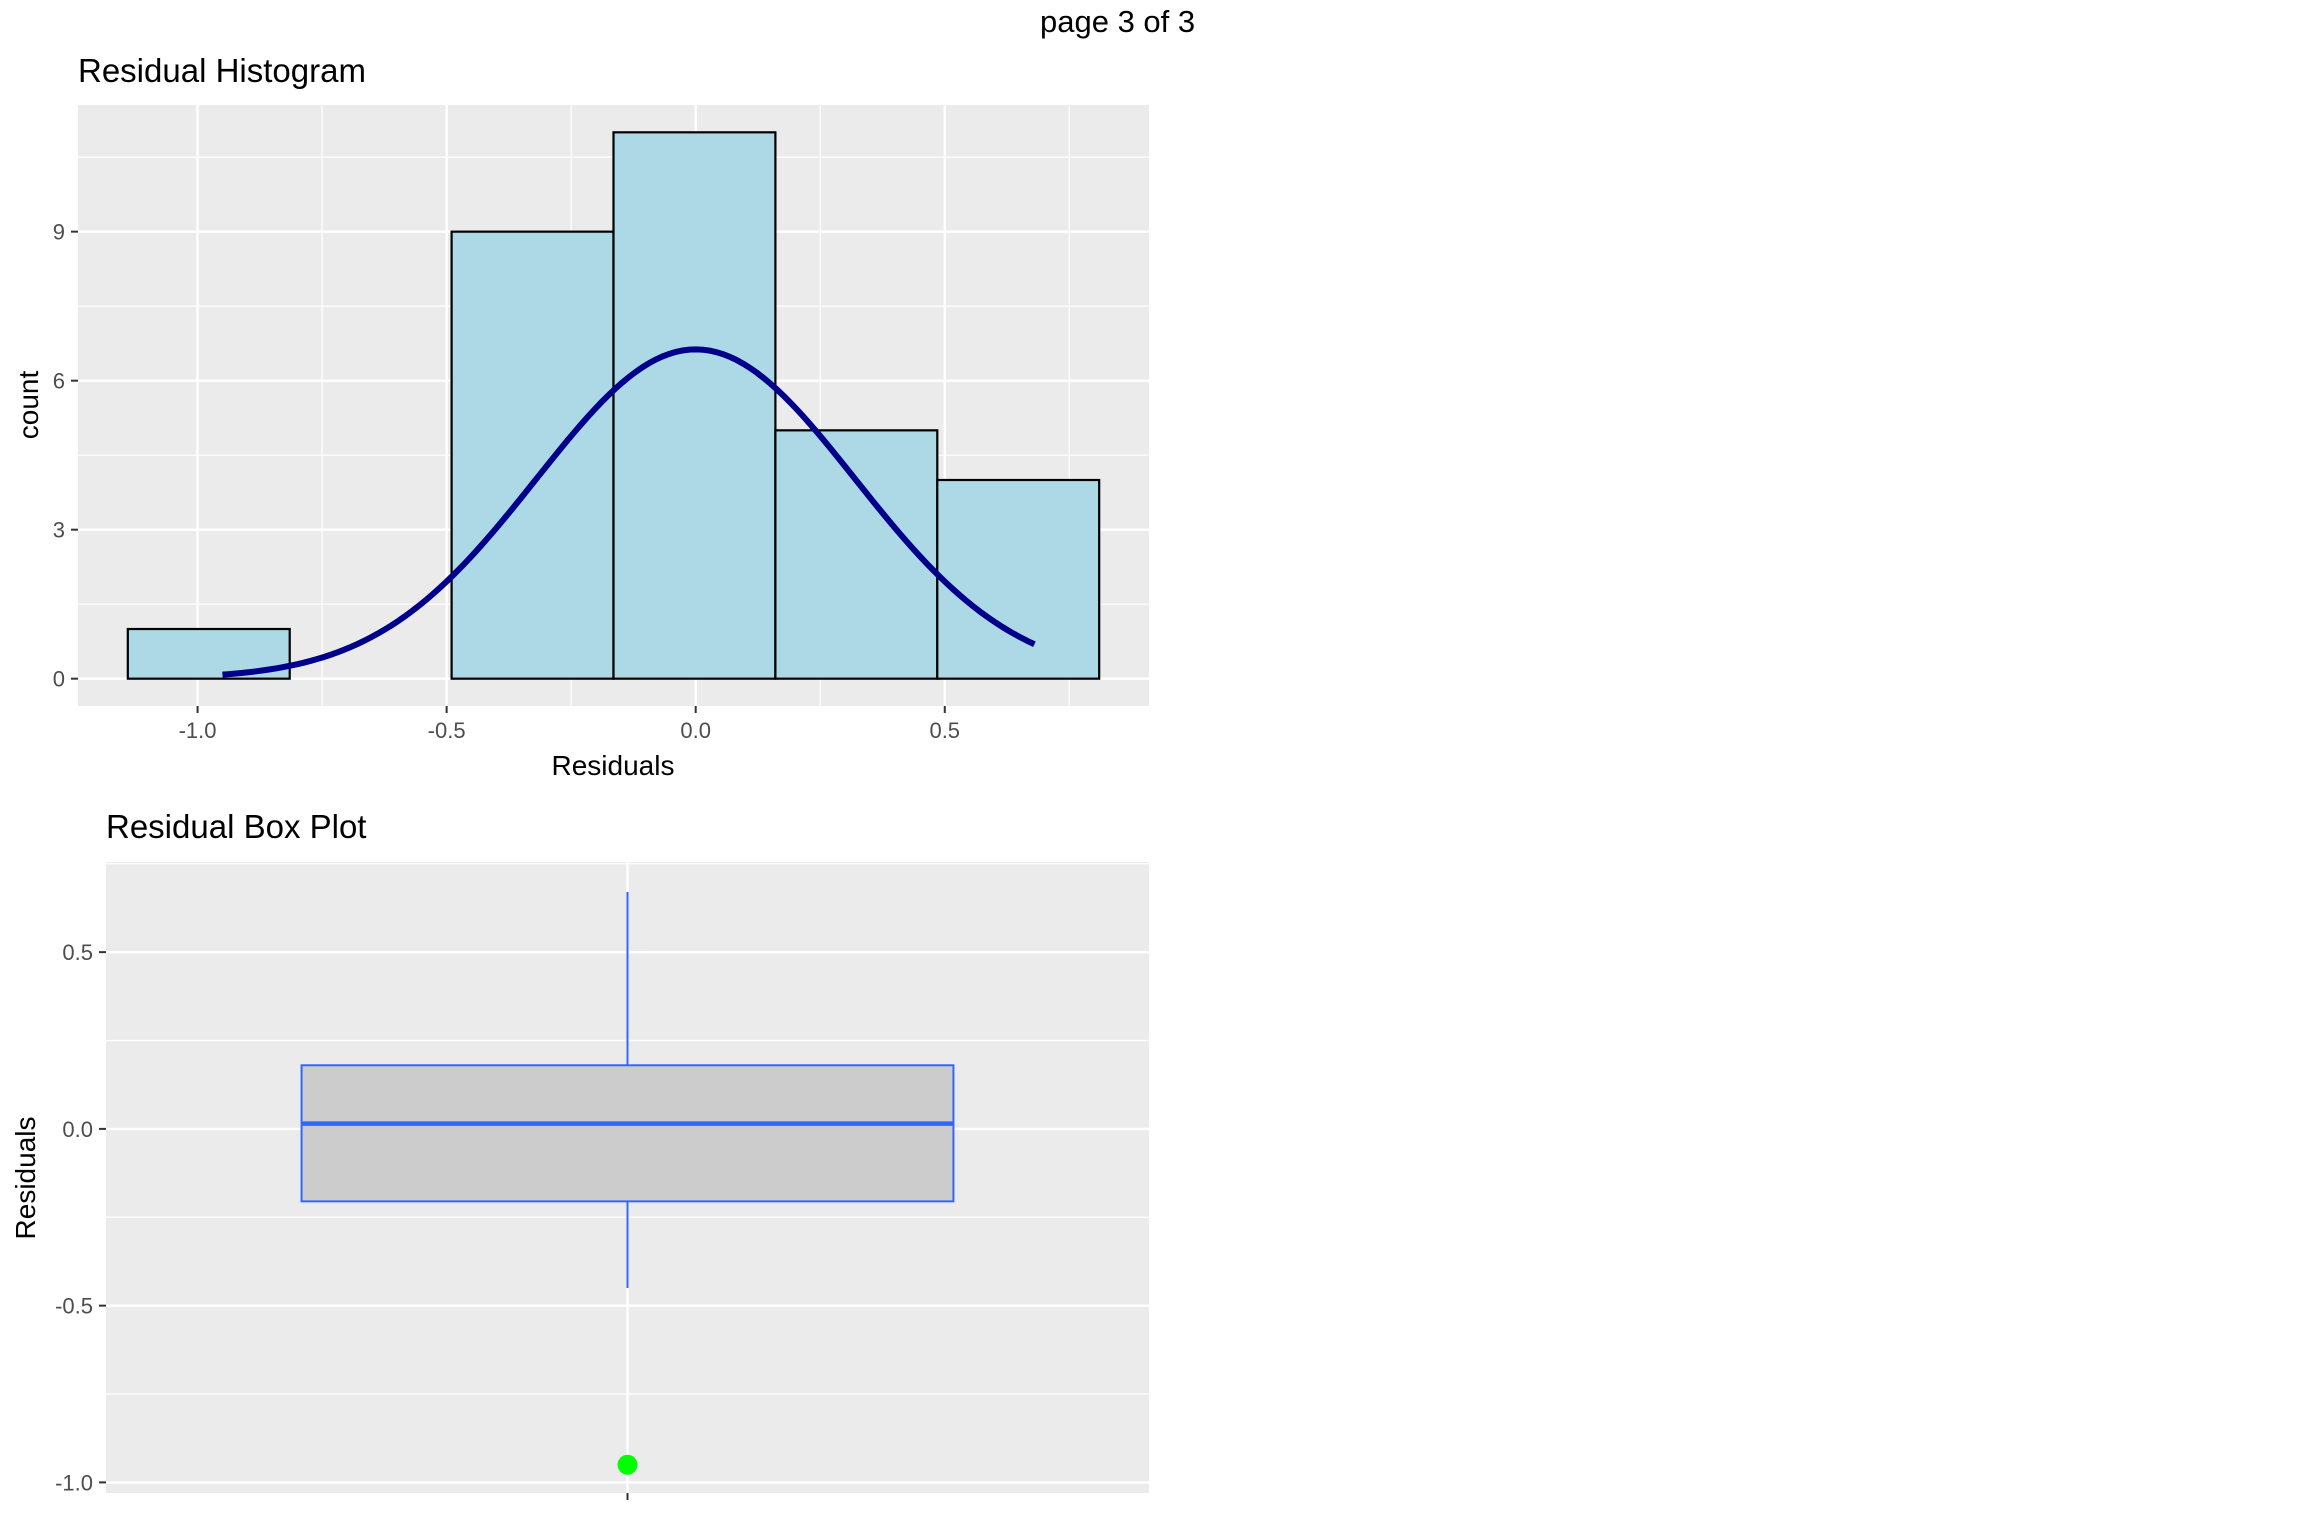 The width and height of the screenshot is (2304, 1536). I want to click on boxplot-shapes, so click(627, 1183).